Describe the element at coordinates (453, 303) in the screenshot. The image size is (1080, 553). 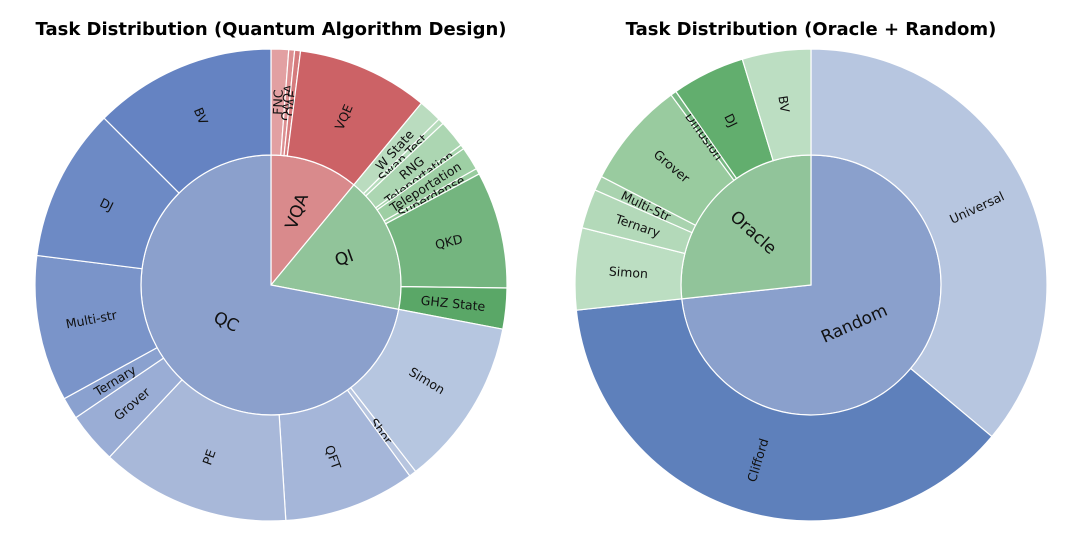
I see `outer-label-ghz-state: GHZ State` at that location.